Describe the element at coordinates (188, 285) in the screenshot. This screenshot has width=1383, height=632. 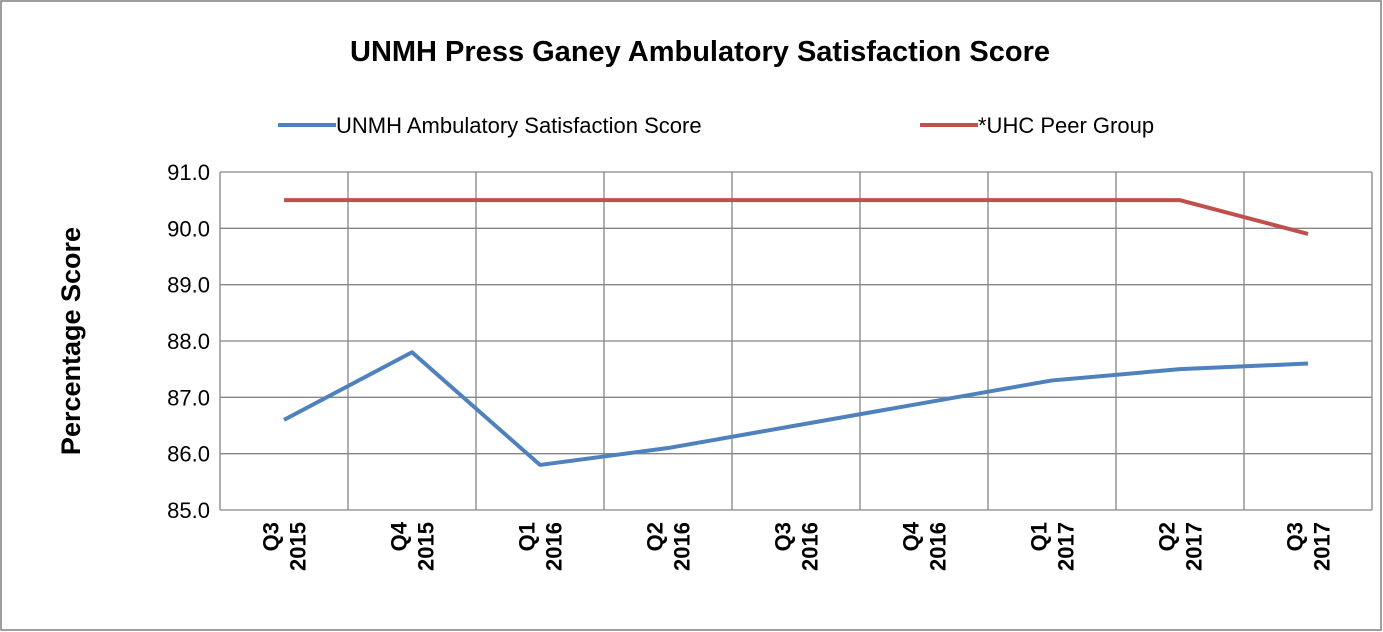
I see `y-tick-label: 89.0` at that location.